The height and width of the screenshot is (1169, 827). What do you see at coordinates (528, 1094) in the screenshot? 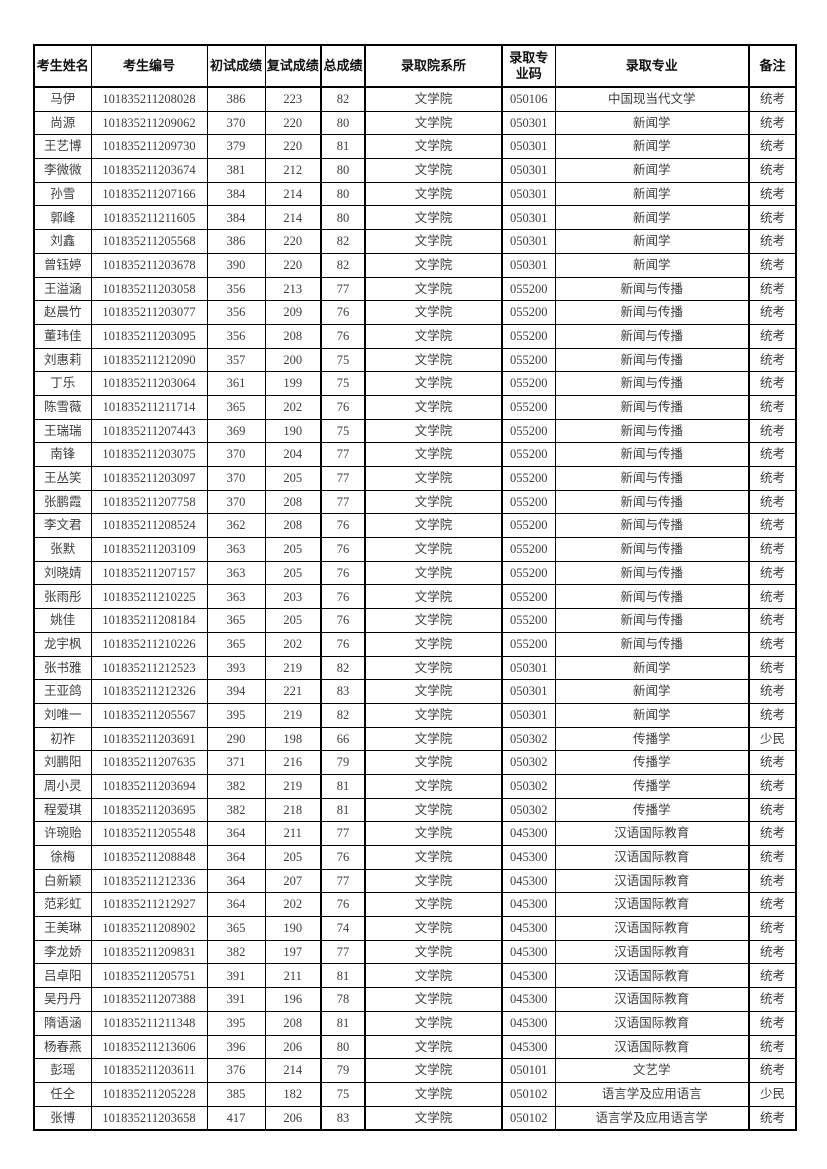
I see `cell-major_code: 050102` at bounding box center [528, 1094].